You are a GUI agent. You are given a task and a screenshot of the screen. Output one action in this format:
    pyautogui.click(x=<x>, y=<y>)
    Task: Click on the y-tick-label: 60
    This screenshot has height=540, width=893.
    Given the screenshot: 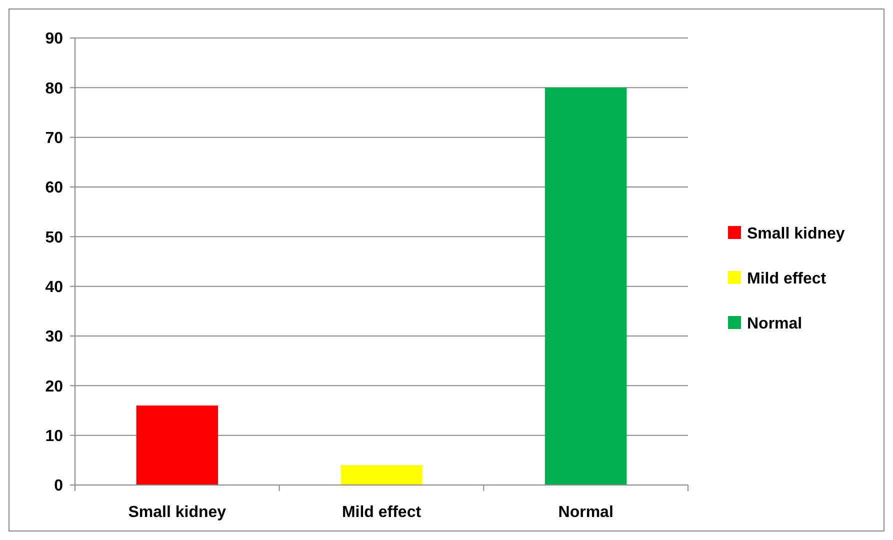 What is the action you would take?
    pyautogui.click(x=54, y=188)
    